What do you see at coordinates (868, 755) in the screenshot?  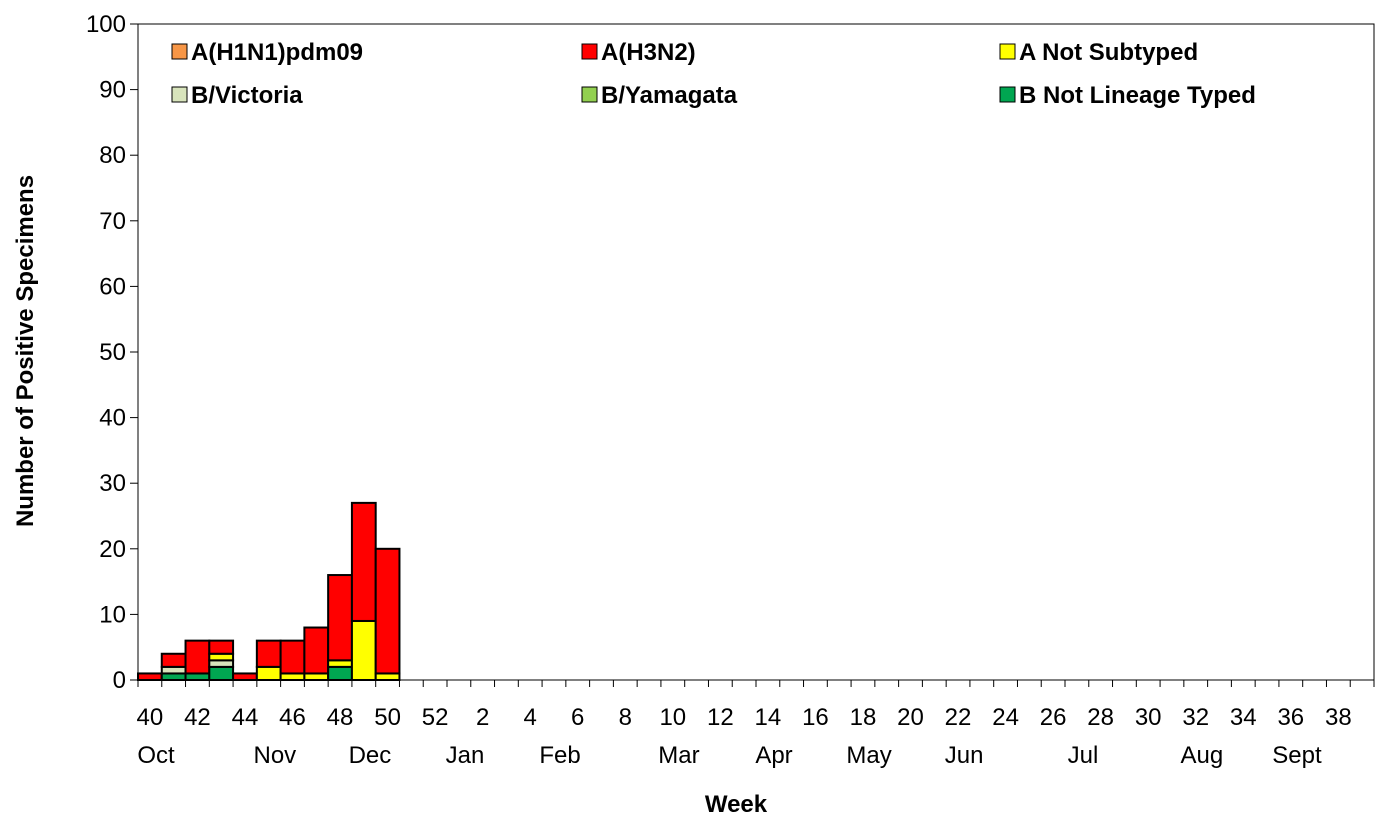 I see `month-label: May` at bounding box center [868, 755].